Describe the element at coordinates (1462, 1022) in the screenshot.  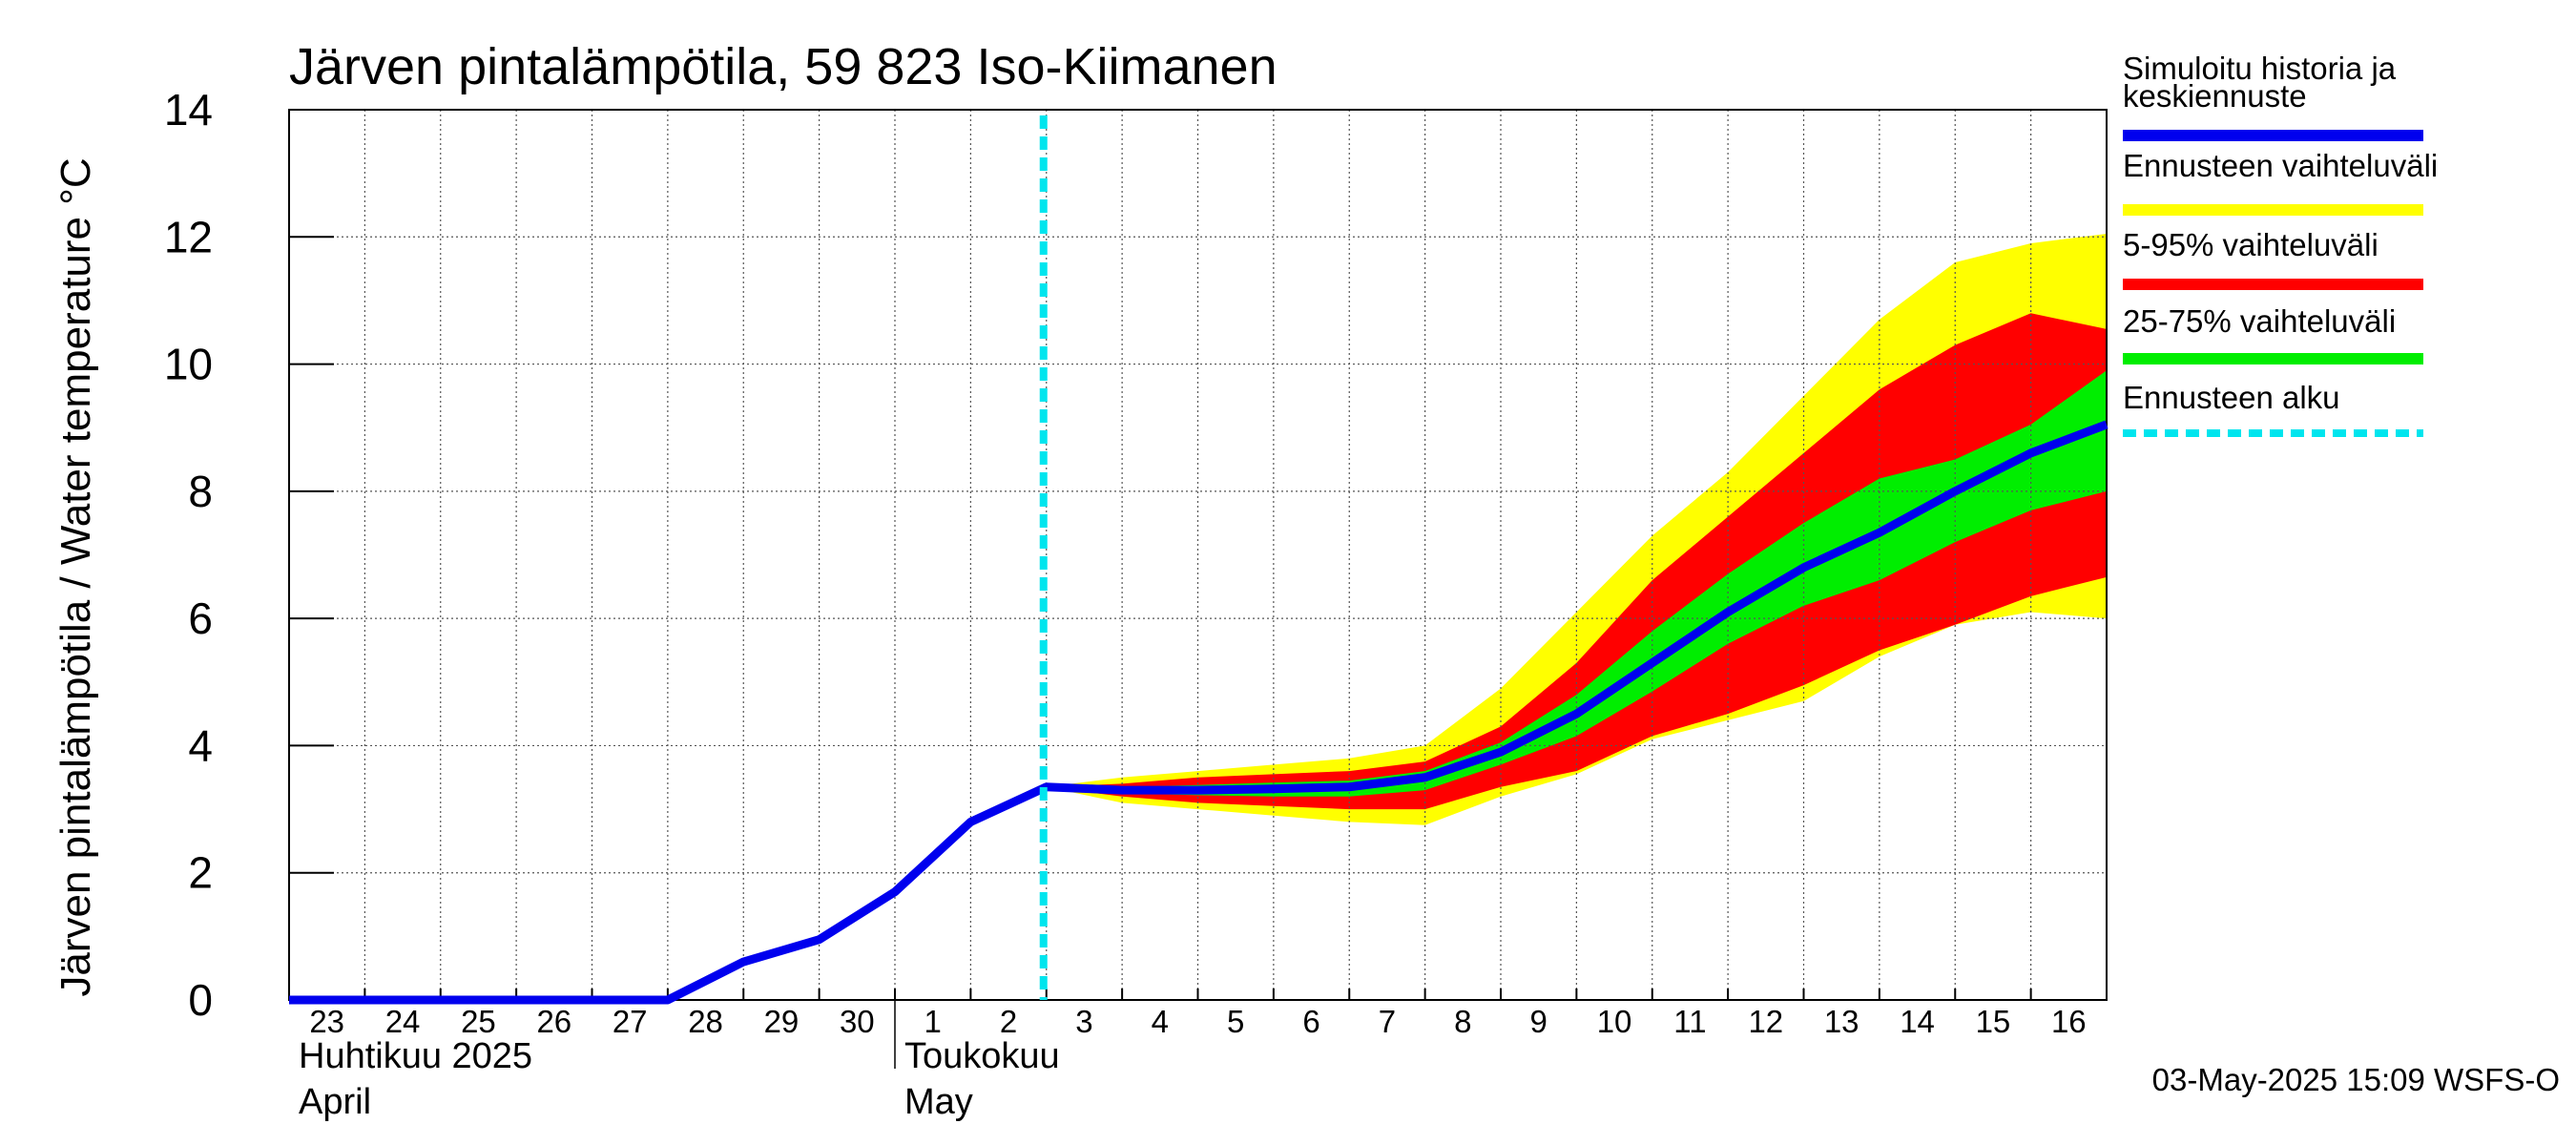
I see `x-tick-label: 8` at that location.